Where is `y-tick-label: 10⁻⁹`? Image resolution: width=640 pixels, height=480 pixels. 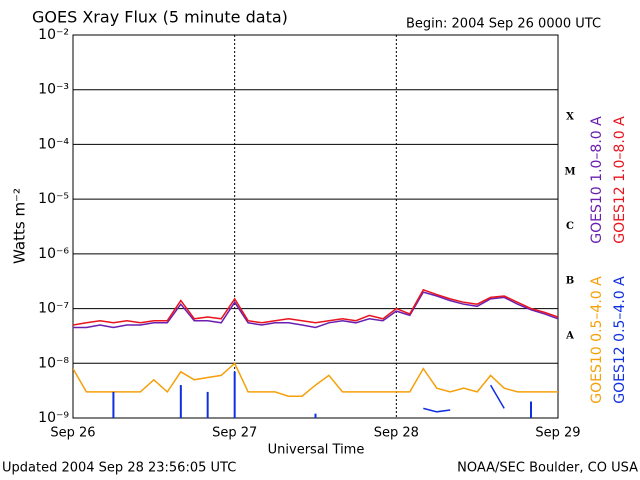 y-tick-label: 10⁻⁹ is located at coordinates (53, 418).